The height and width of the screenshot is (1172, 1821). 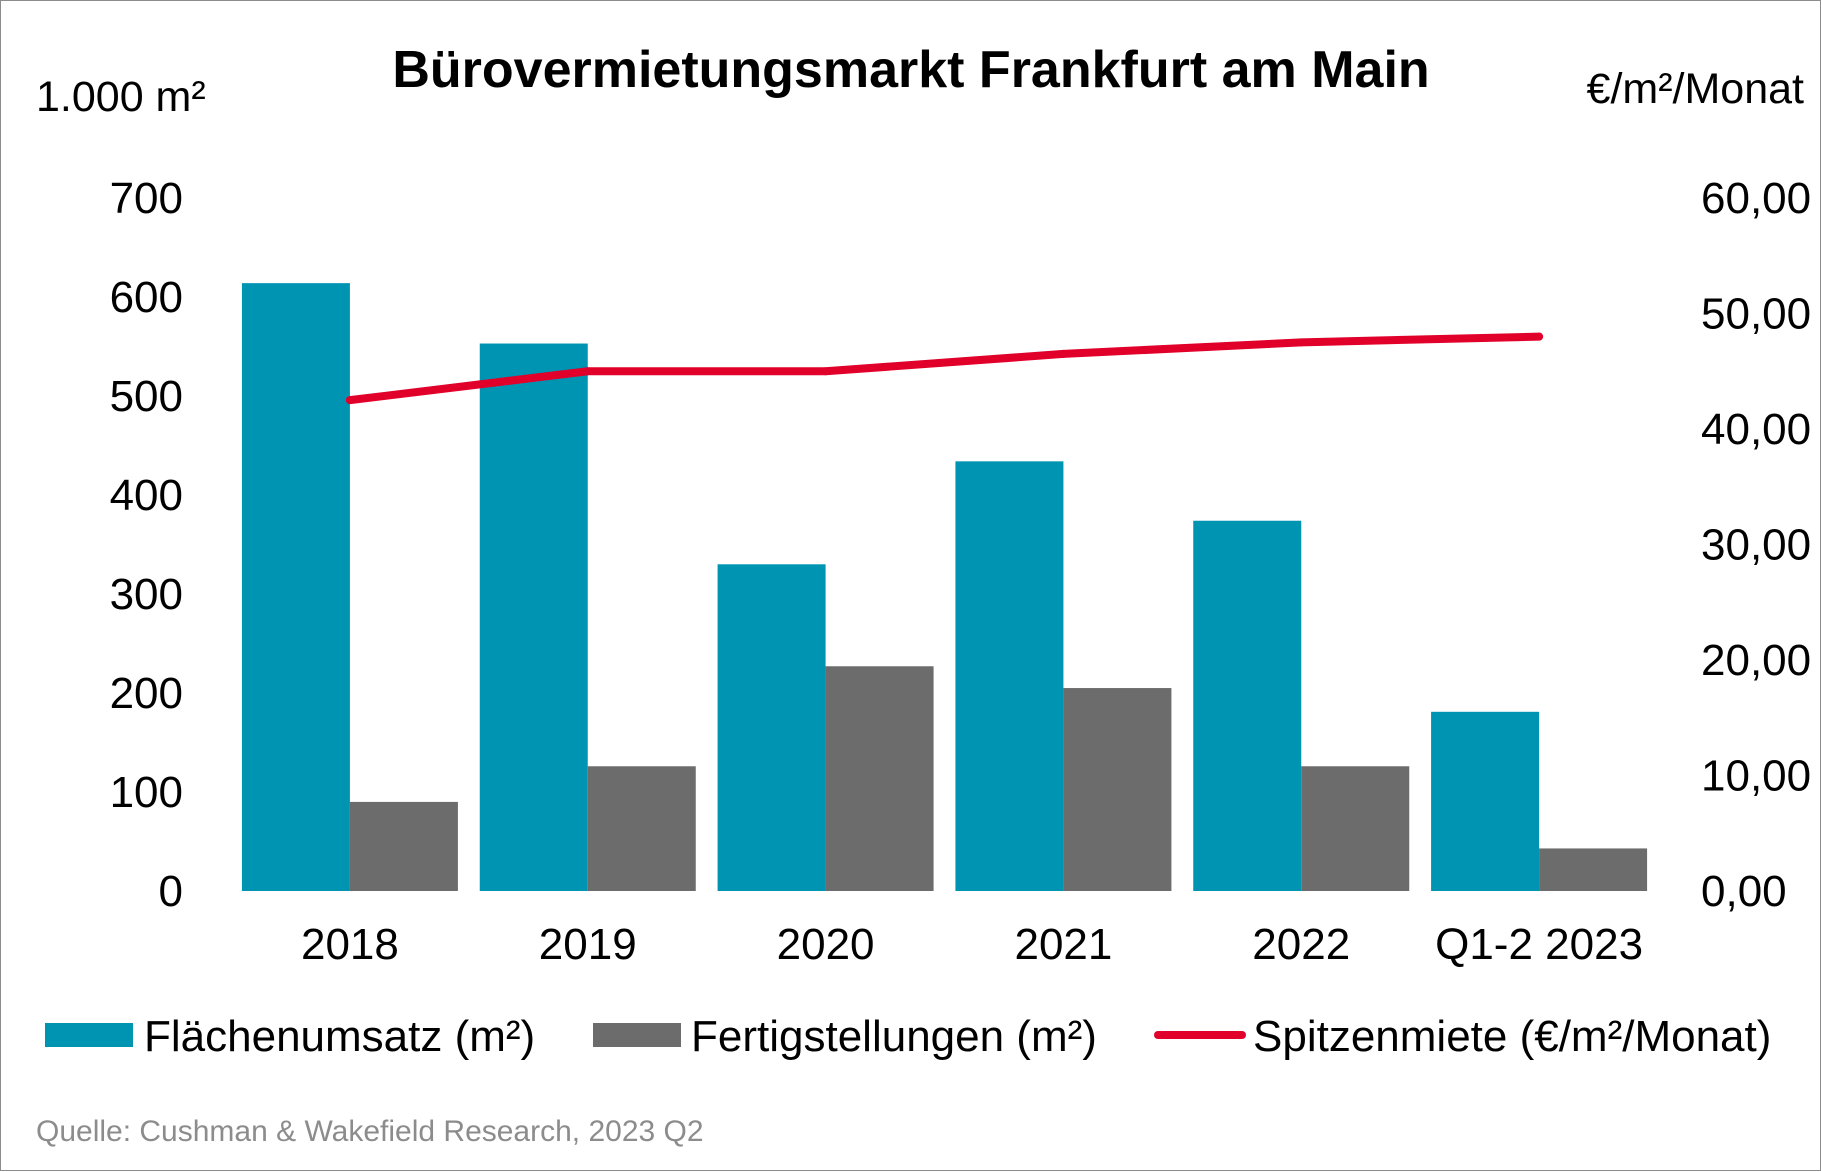 I want to click on category-label: Q1-2 2023, so click(x=1539, y=944).